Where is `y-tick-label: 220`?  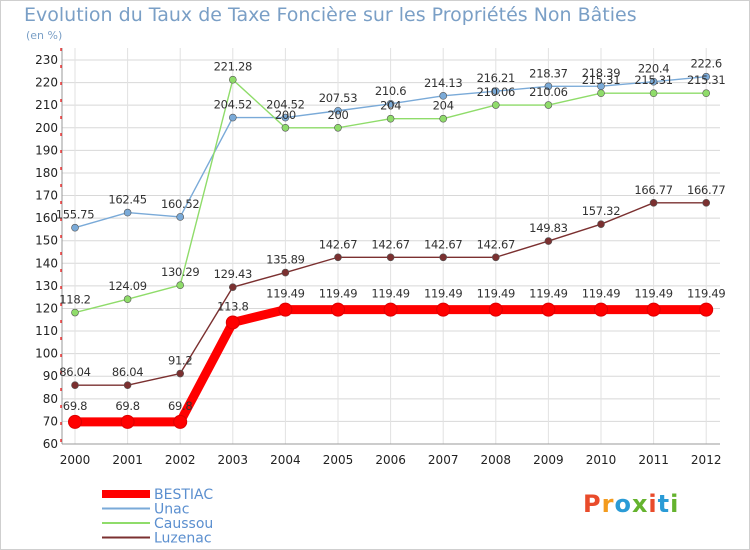
y-tick-label: 220 is located at coordinates (46, 83).